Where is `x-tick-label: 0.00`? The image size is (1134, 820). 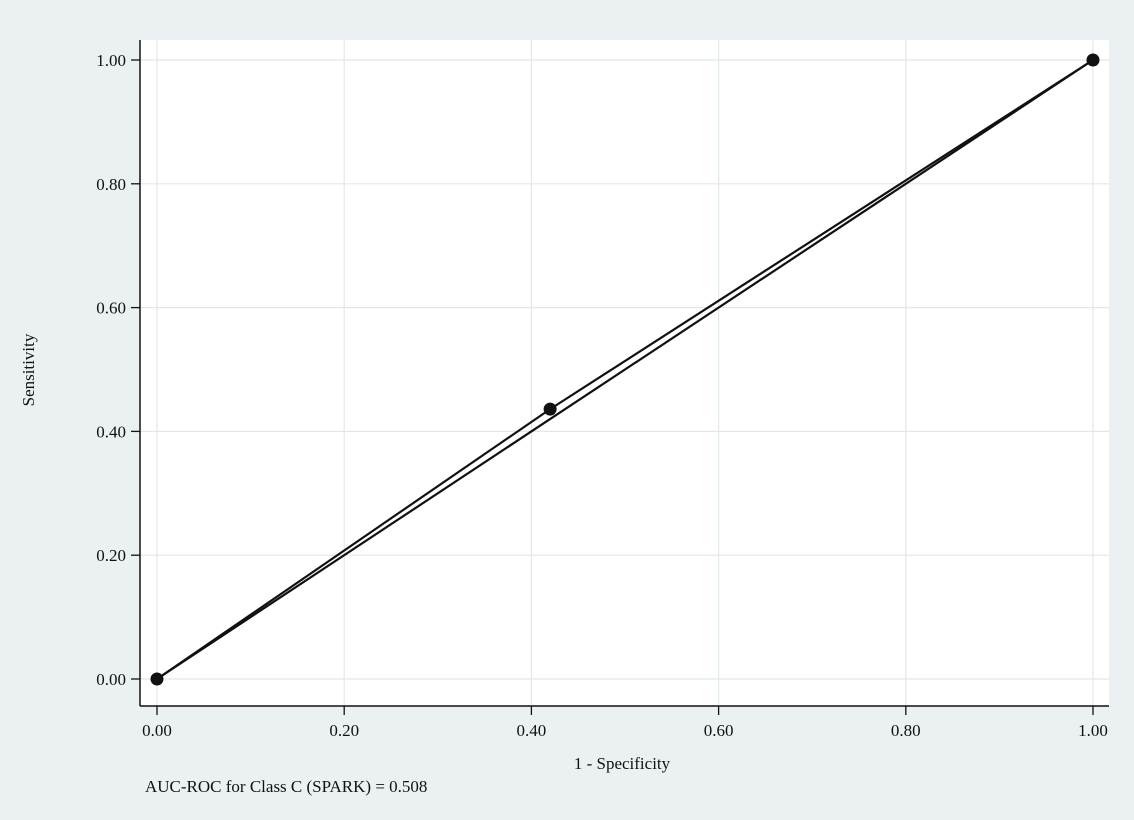
x-tick-label: 0.00 is located at coordinates (157, 730).